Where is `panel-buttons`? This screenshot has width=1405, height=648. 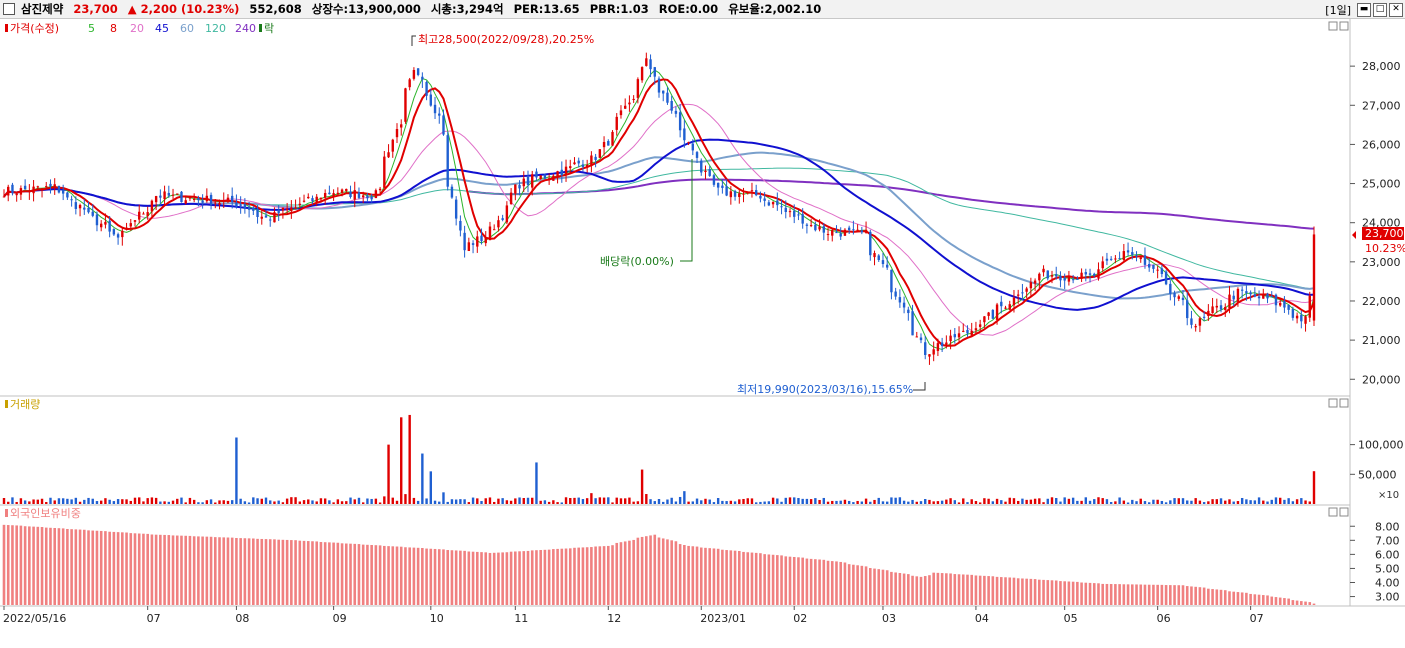 panel-buttons is located at coordinates (1338, 269).